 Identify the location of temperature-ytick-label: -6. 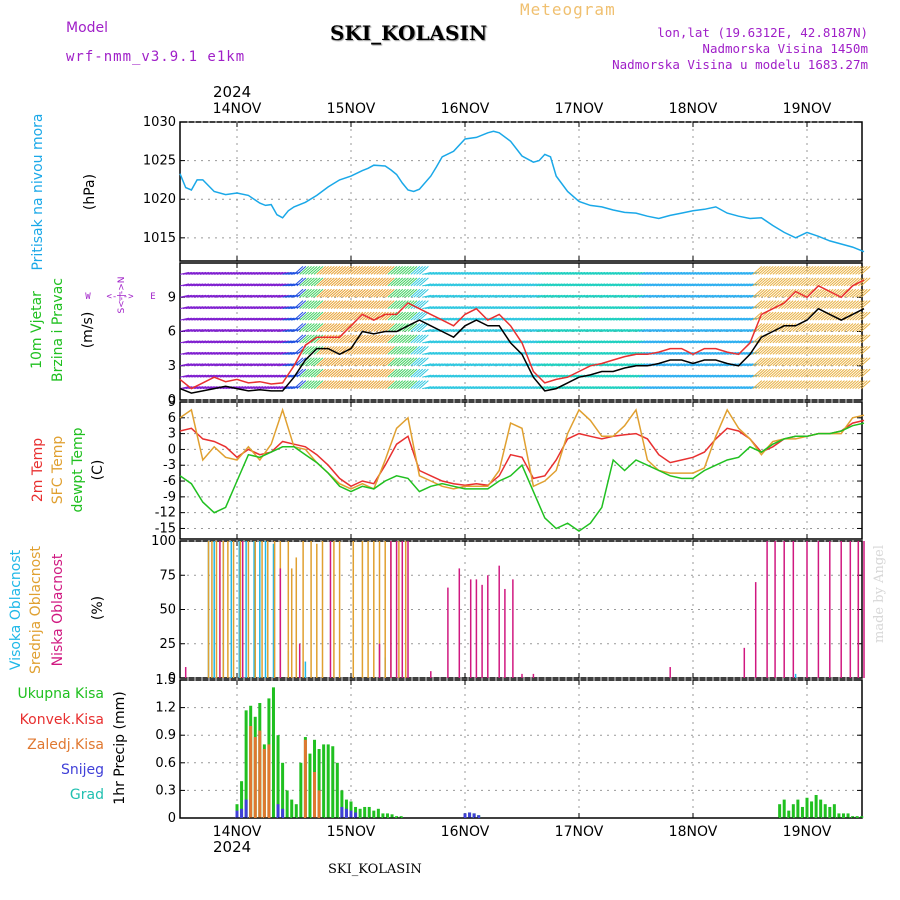
(169, 481).